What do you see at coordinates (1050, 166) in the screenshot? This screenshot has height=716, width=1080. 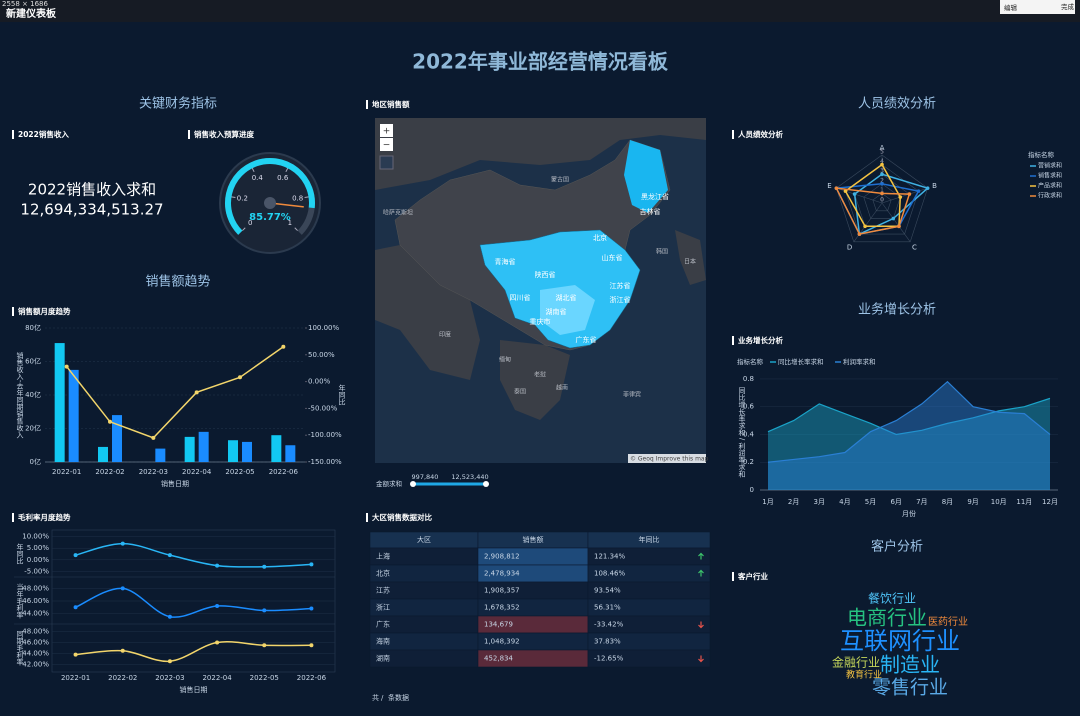 I see `legend-label: 营销求和` at bounding box center [1050, 166].